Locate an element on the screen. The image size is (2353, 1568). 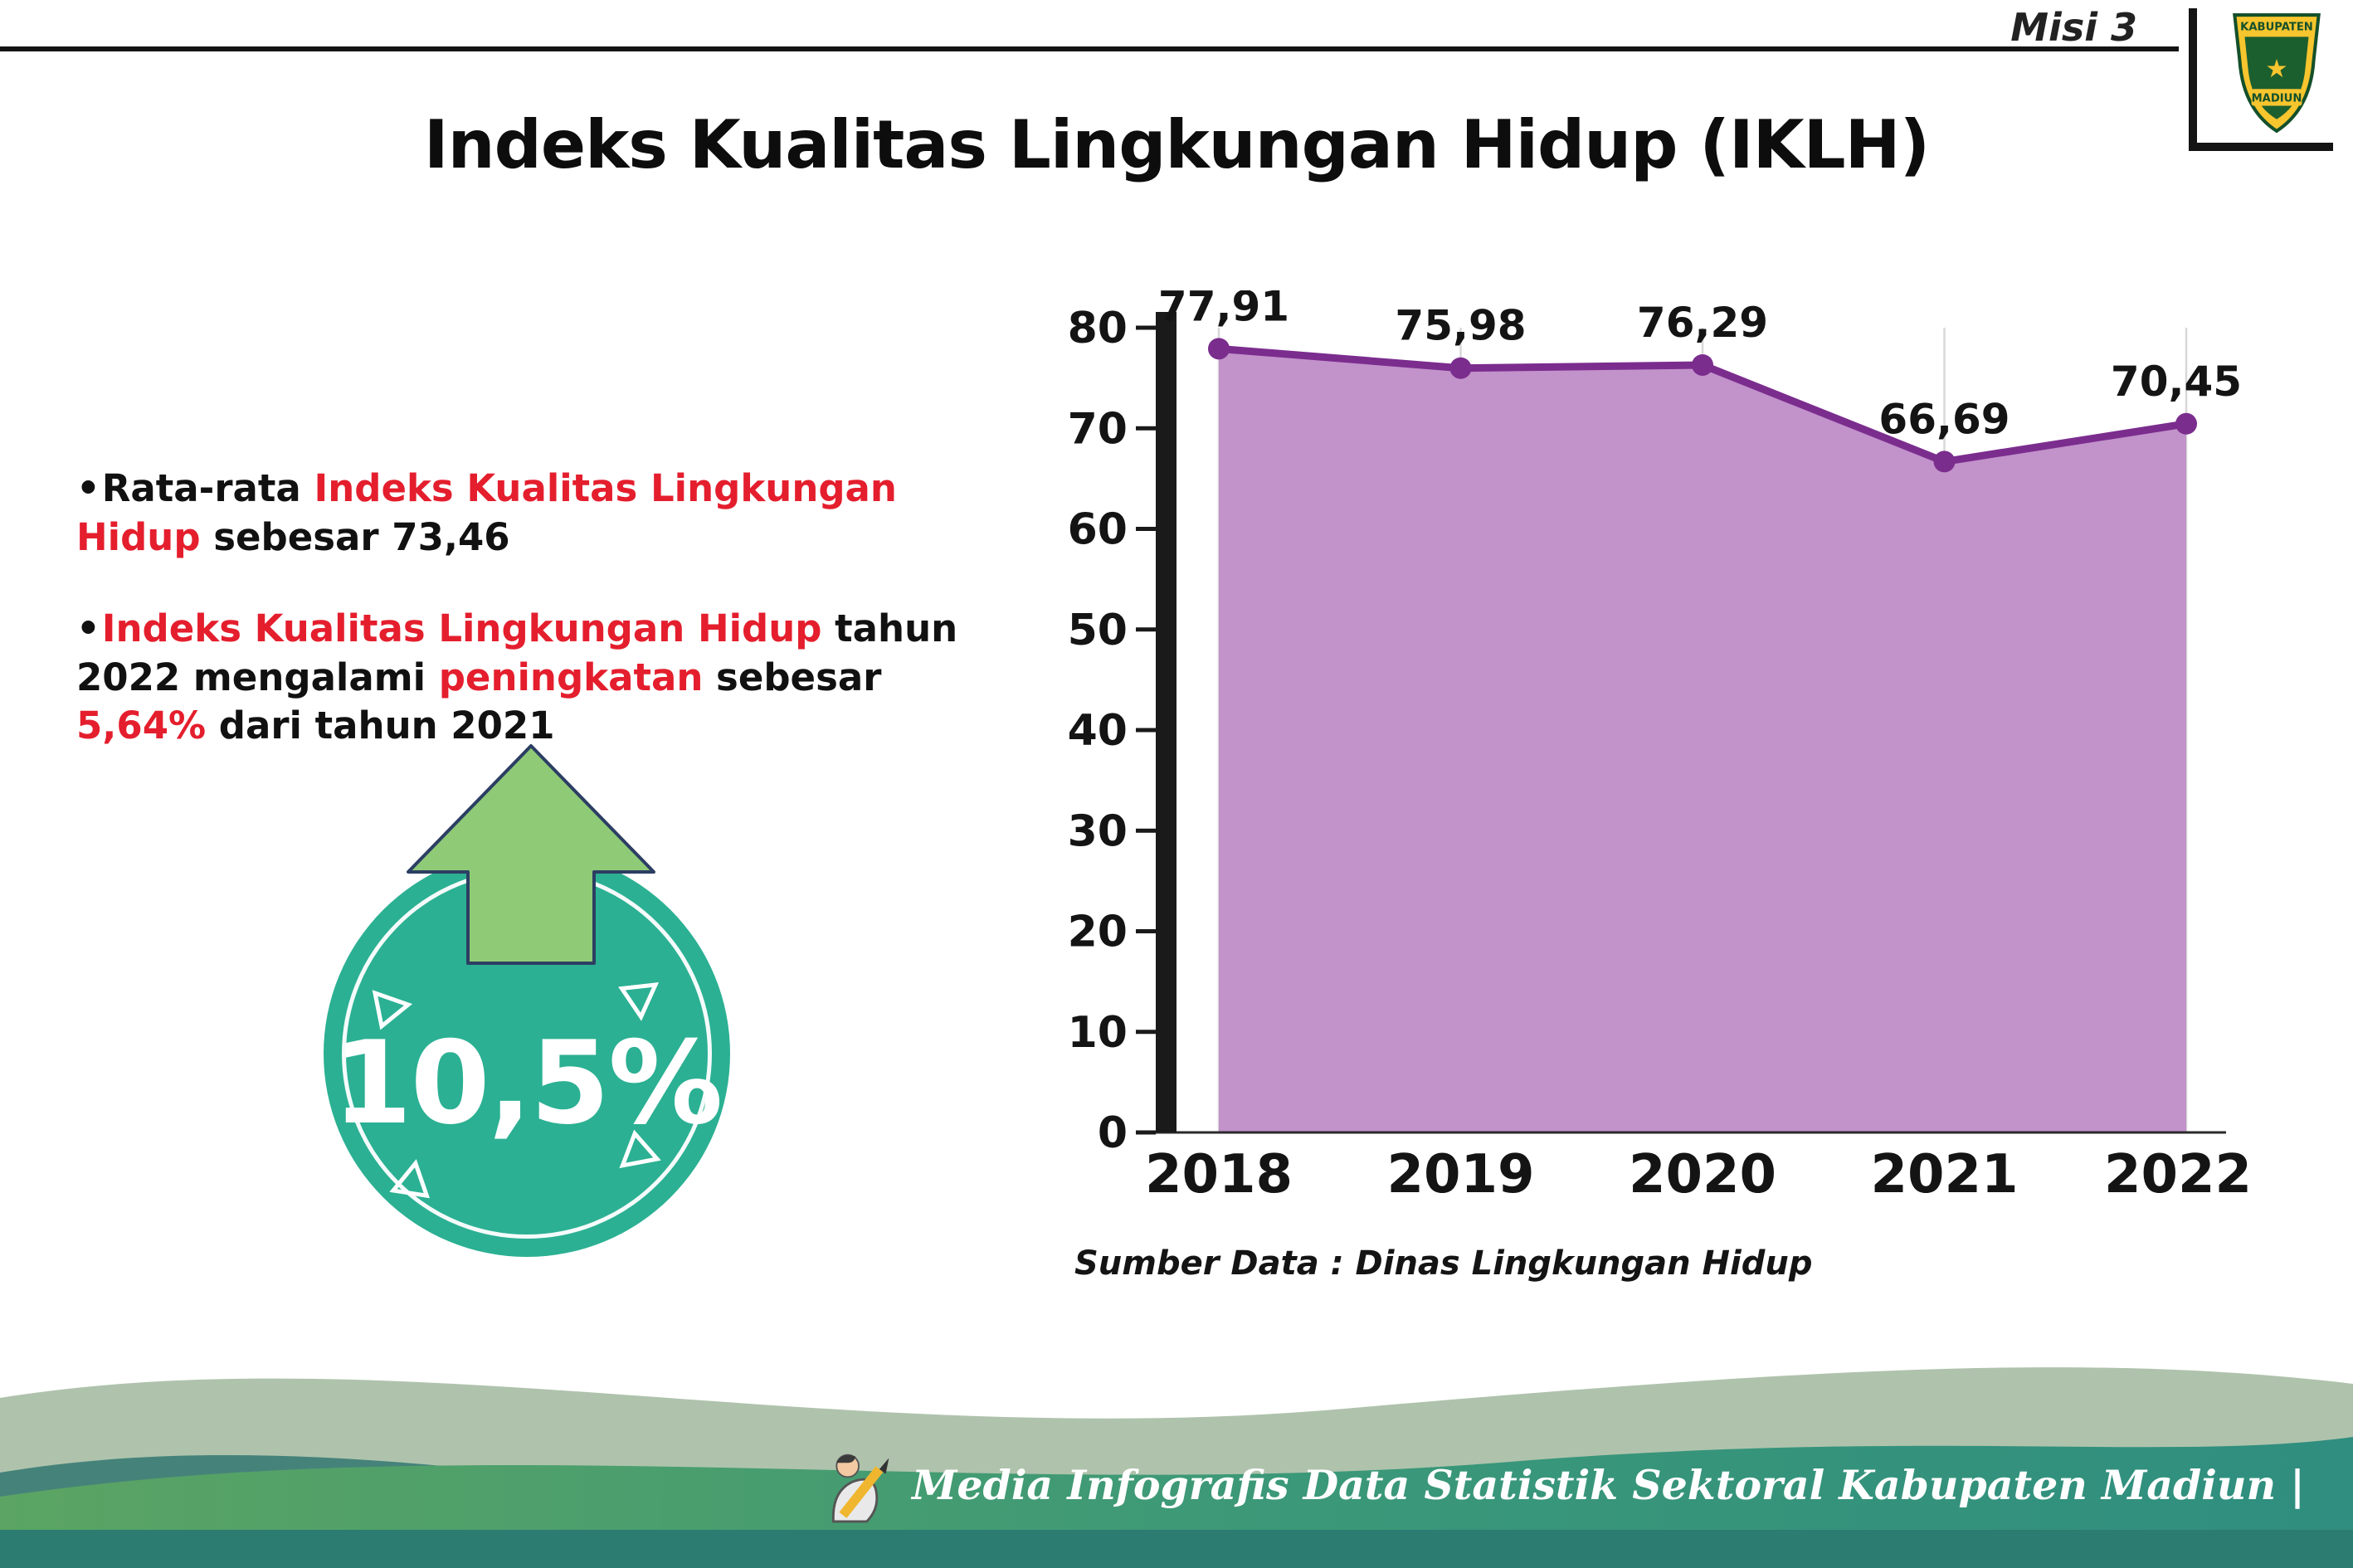
y-tick-label: 20 is located at coordinates (1098, 932).